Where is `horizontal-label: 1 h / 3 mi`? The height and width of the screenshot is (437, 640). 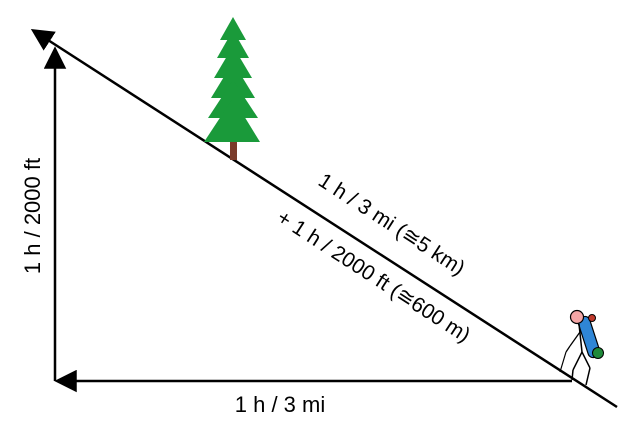
horizontal-label: 1 h / 3 mi is located at coordinates (280, 404).